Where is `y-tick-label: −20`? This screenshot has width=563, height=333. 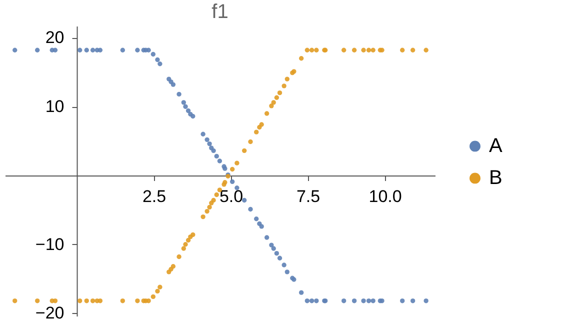 y-tick-label: −20 is located at coordinates (49, 313).